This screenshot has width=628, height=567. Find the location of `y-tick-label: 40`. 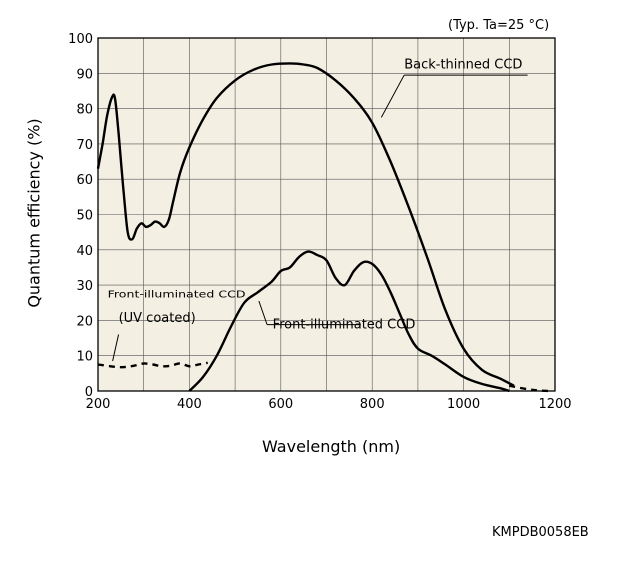

y-tick-label: 40 is located at coordinates (84, 251).